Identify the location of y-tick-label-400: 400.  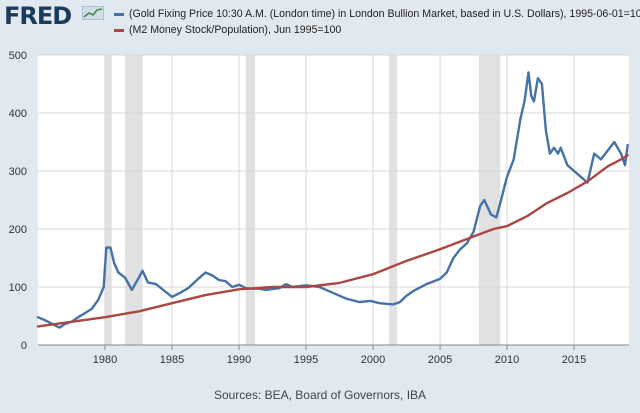
(18, 114).